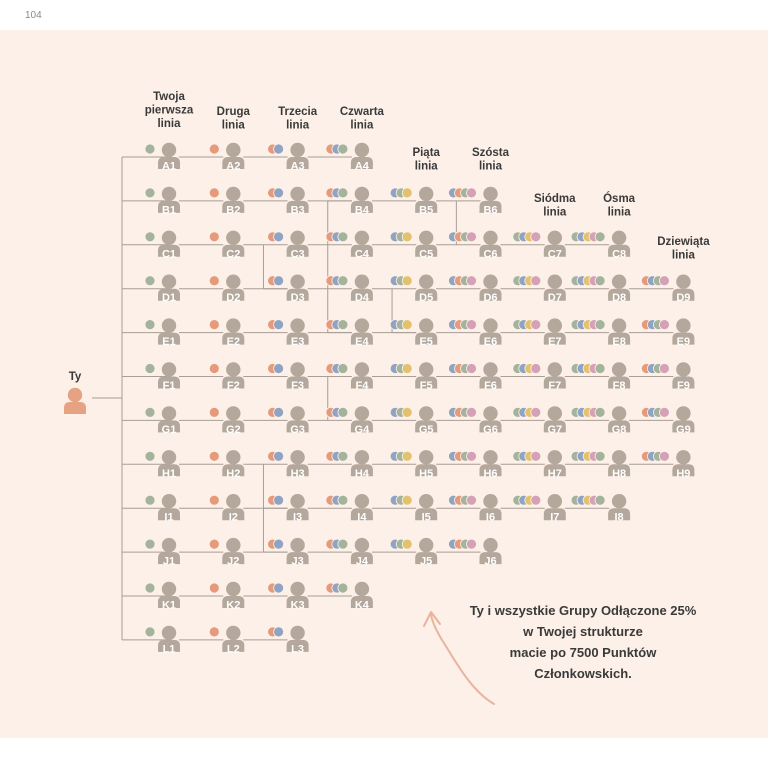 The width and height of the screenshot is (768, 768). I want to click on member-label: D6, so click(490, 298).